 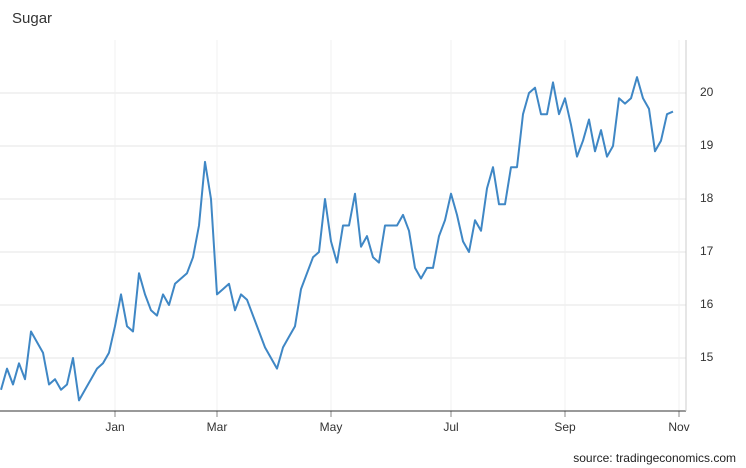 I want to click on x-tick-label: Nov, so click(x=678, y=427).